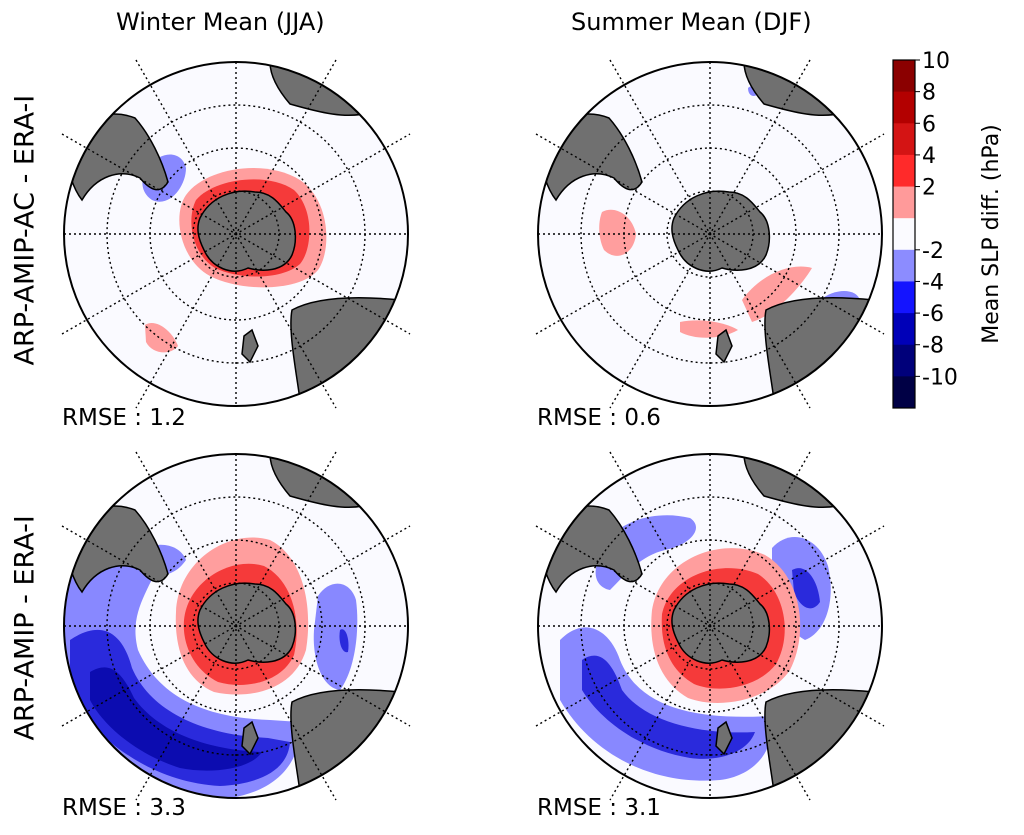  What do you see at coordinates (991, 234) in the screenshot?
I see `colorbar-label: Mean SLP diff. (hPa)` at bounding box center [991, 234].